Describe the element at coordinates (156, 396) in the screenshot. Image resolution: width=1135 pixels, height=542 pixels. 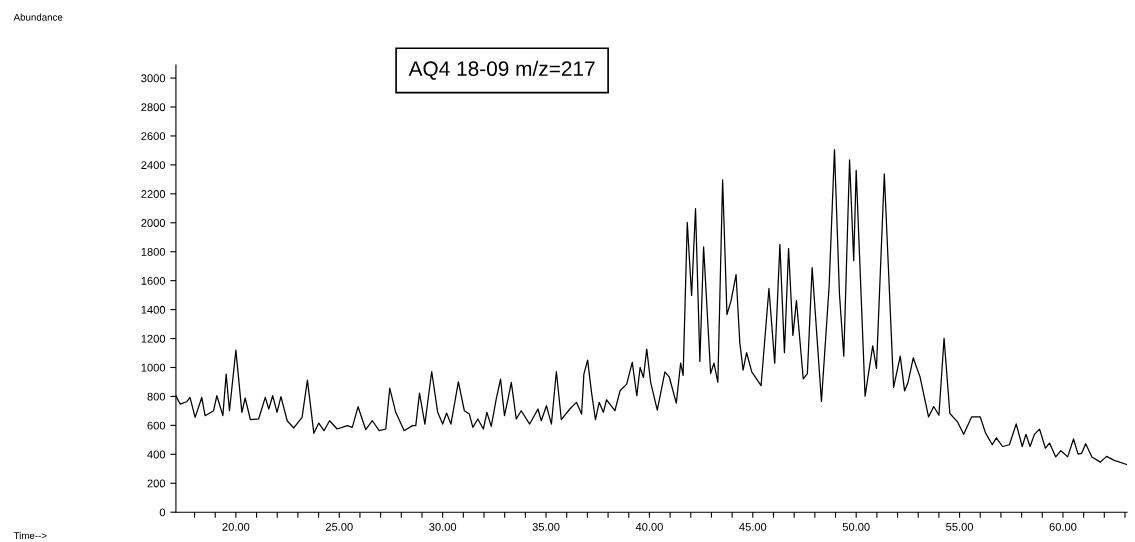
I see `y-tick-label: 800` at that location.